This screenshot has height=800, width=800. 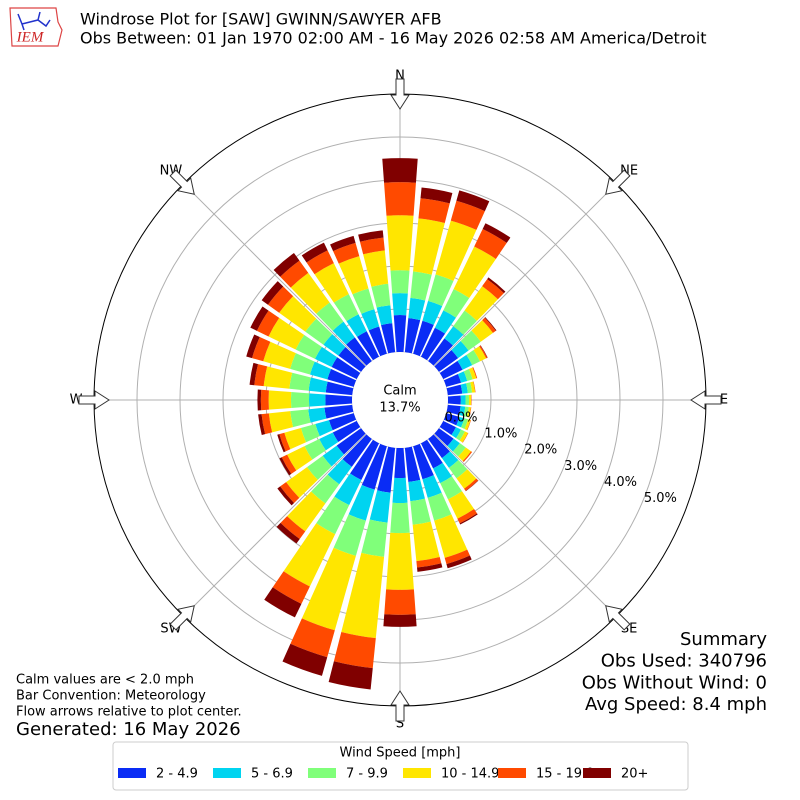 What do you see at coordinates (400, 400) in the screenshot?
I see `calm-circle` at bounding box center [400, 400].